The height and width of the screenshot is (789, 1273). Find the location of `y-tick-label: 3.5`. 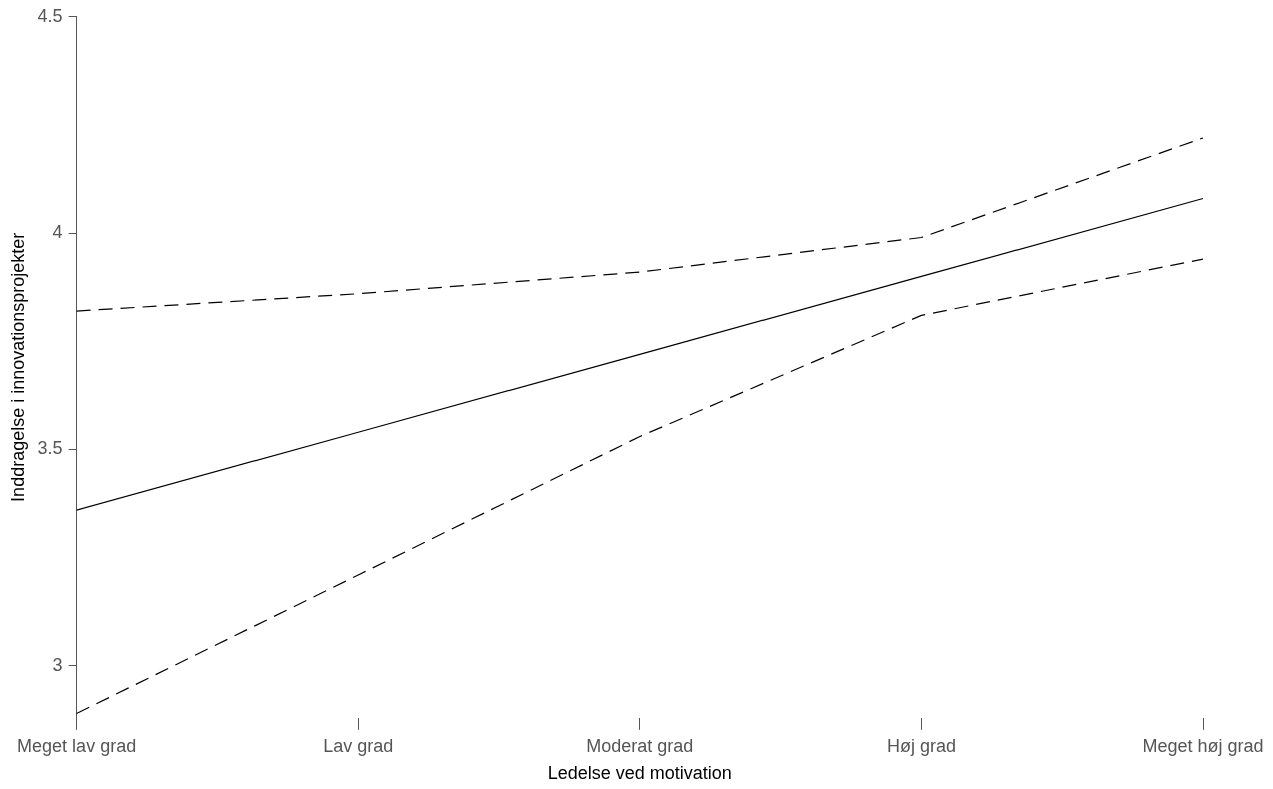

y-tick-label: 3.5 is located at coordinates (50, 448).